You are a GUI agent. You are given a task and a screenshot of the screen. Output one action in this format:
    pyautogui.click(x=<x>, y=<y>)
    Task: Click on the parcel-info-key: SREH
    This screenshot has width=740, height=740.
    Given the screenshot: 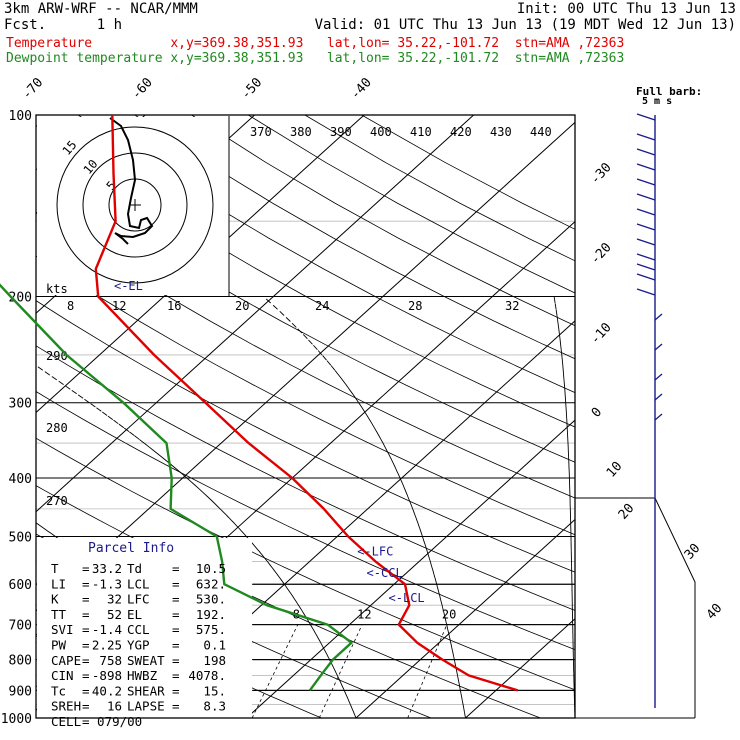 What is the action you would take?
    pyautogui.click(x=66, y=706)
    